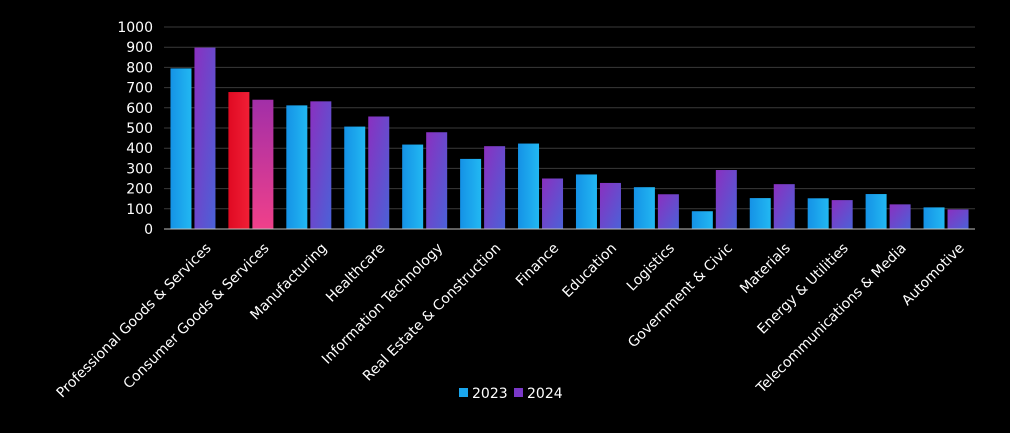  I want to click on y-tick-label: 200, so click(139, 190).